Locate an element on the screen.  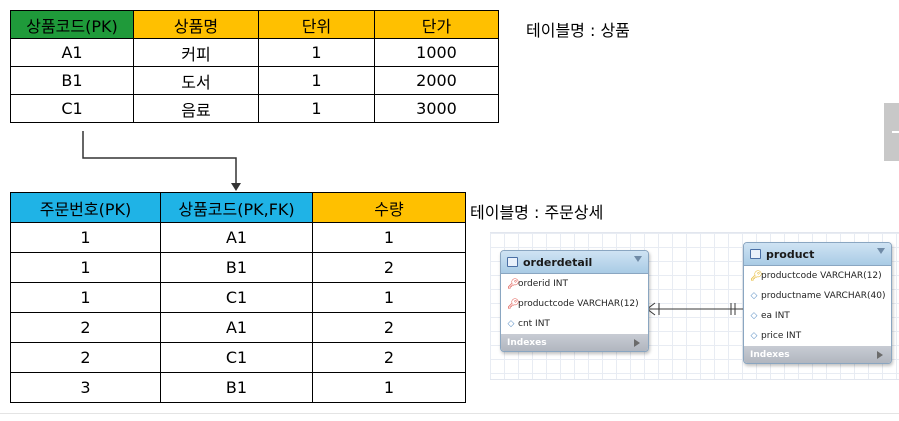
table-cell: 도서 is located at coordinates (196, 80).